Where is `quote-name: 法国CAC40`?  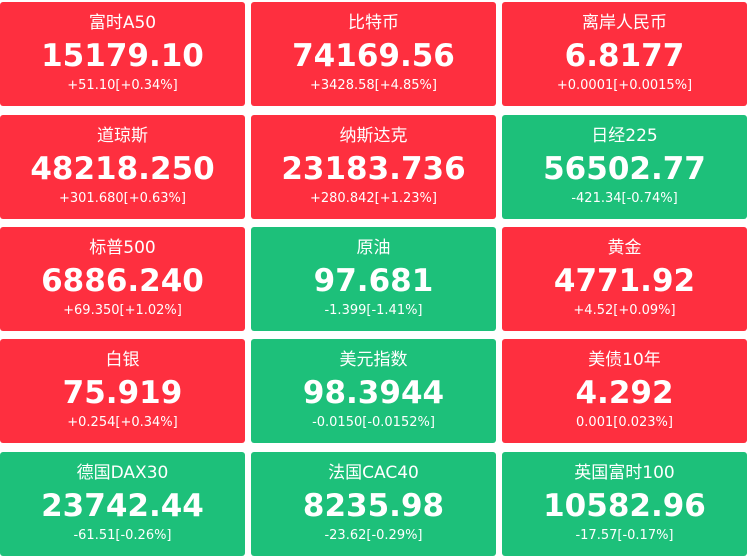 quote-name: 法国CAC40 is located at coordinates (373, 473).